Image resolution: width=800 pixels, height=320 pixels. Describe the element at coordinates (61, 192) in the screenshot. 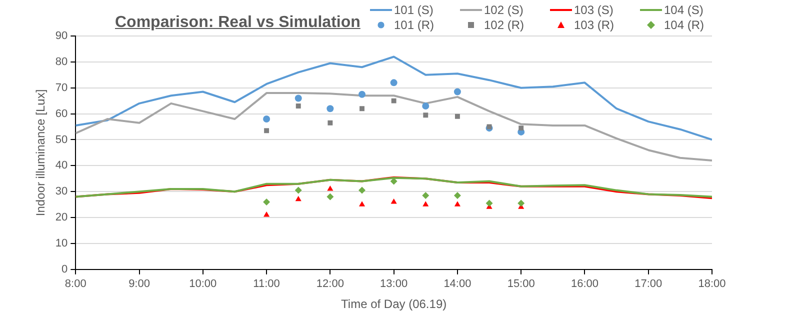

I see `y-tick-label: 30` at that location.